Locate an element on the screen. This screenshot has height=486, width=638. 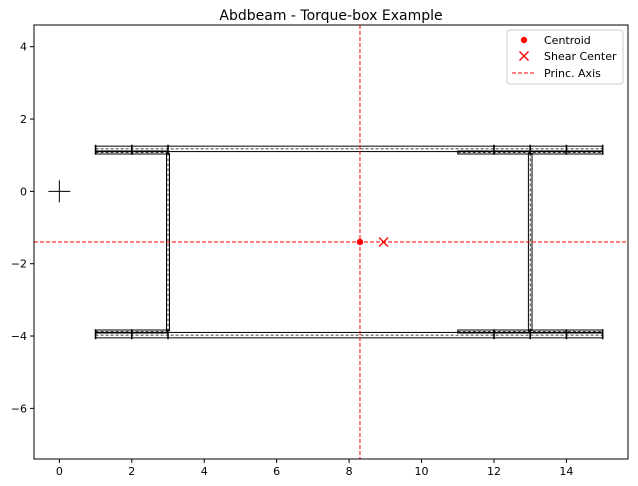
y-tick-label-0: 0 is located at coordinates (23, 191).